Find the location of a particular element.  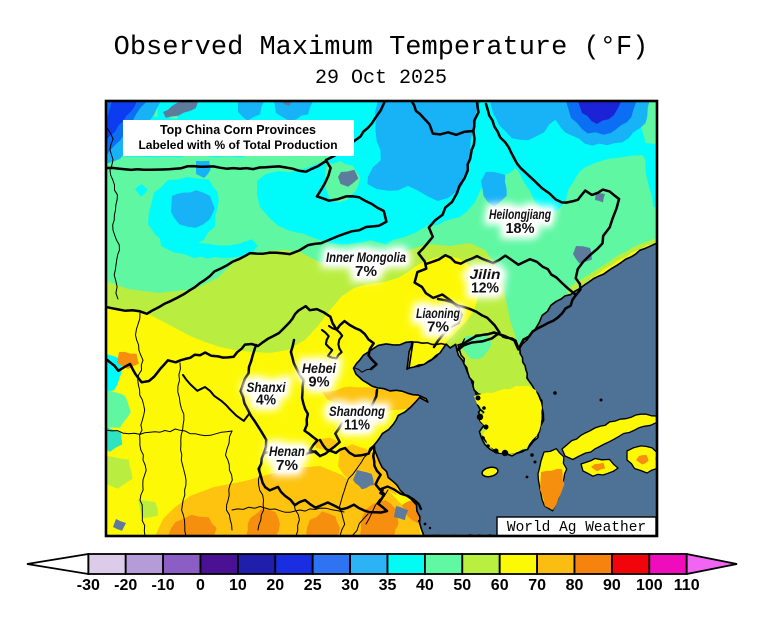

svg-text: 20 is located at coordinates (275, 585).